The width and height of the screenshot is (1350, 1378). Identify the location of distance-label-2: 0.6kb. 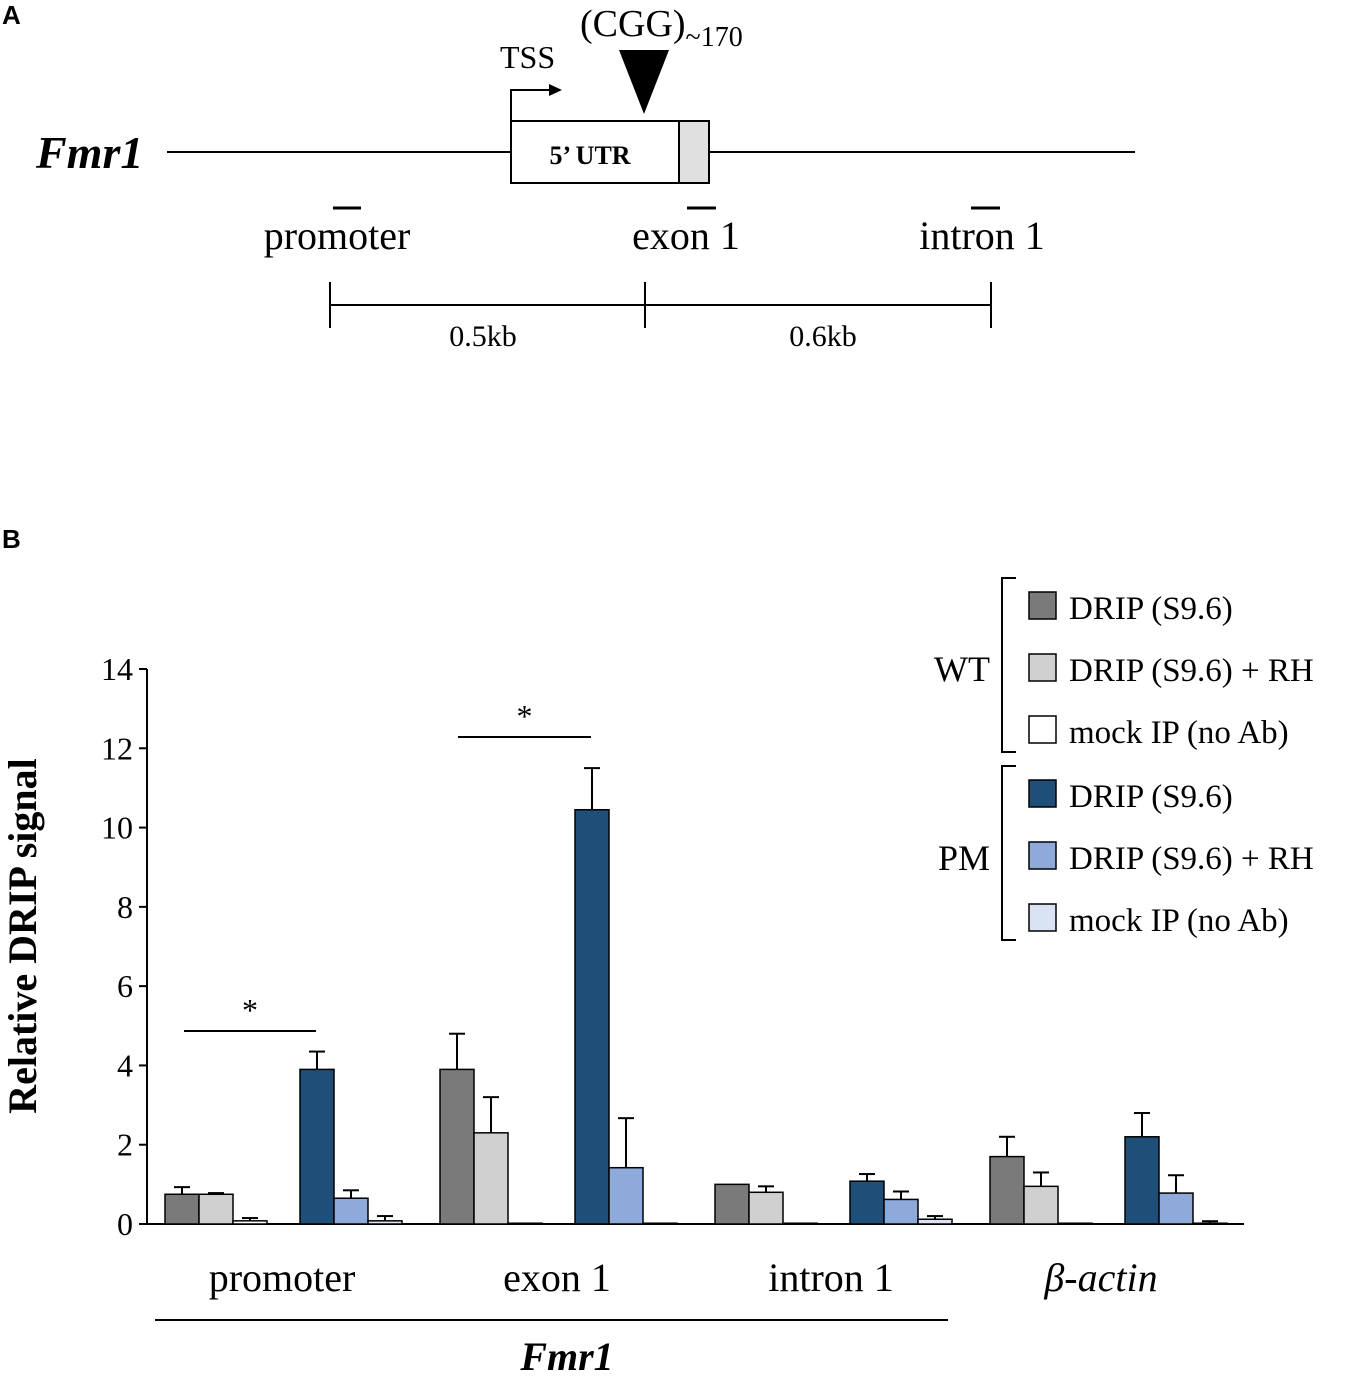
(823, 336).